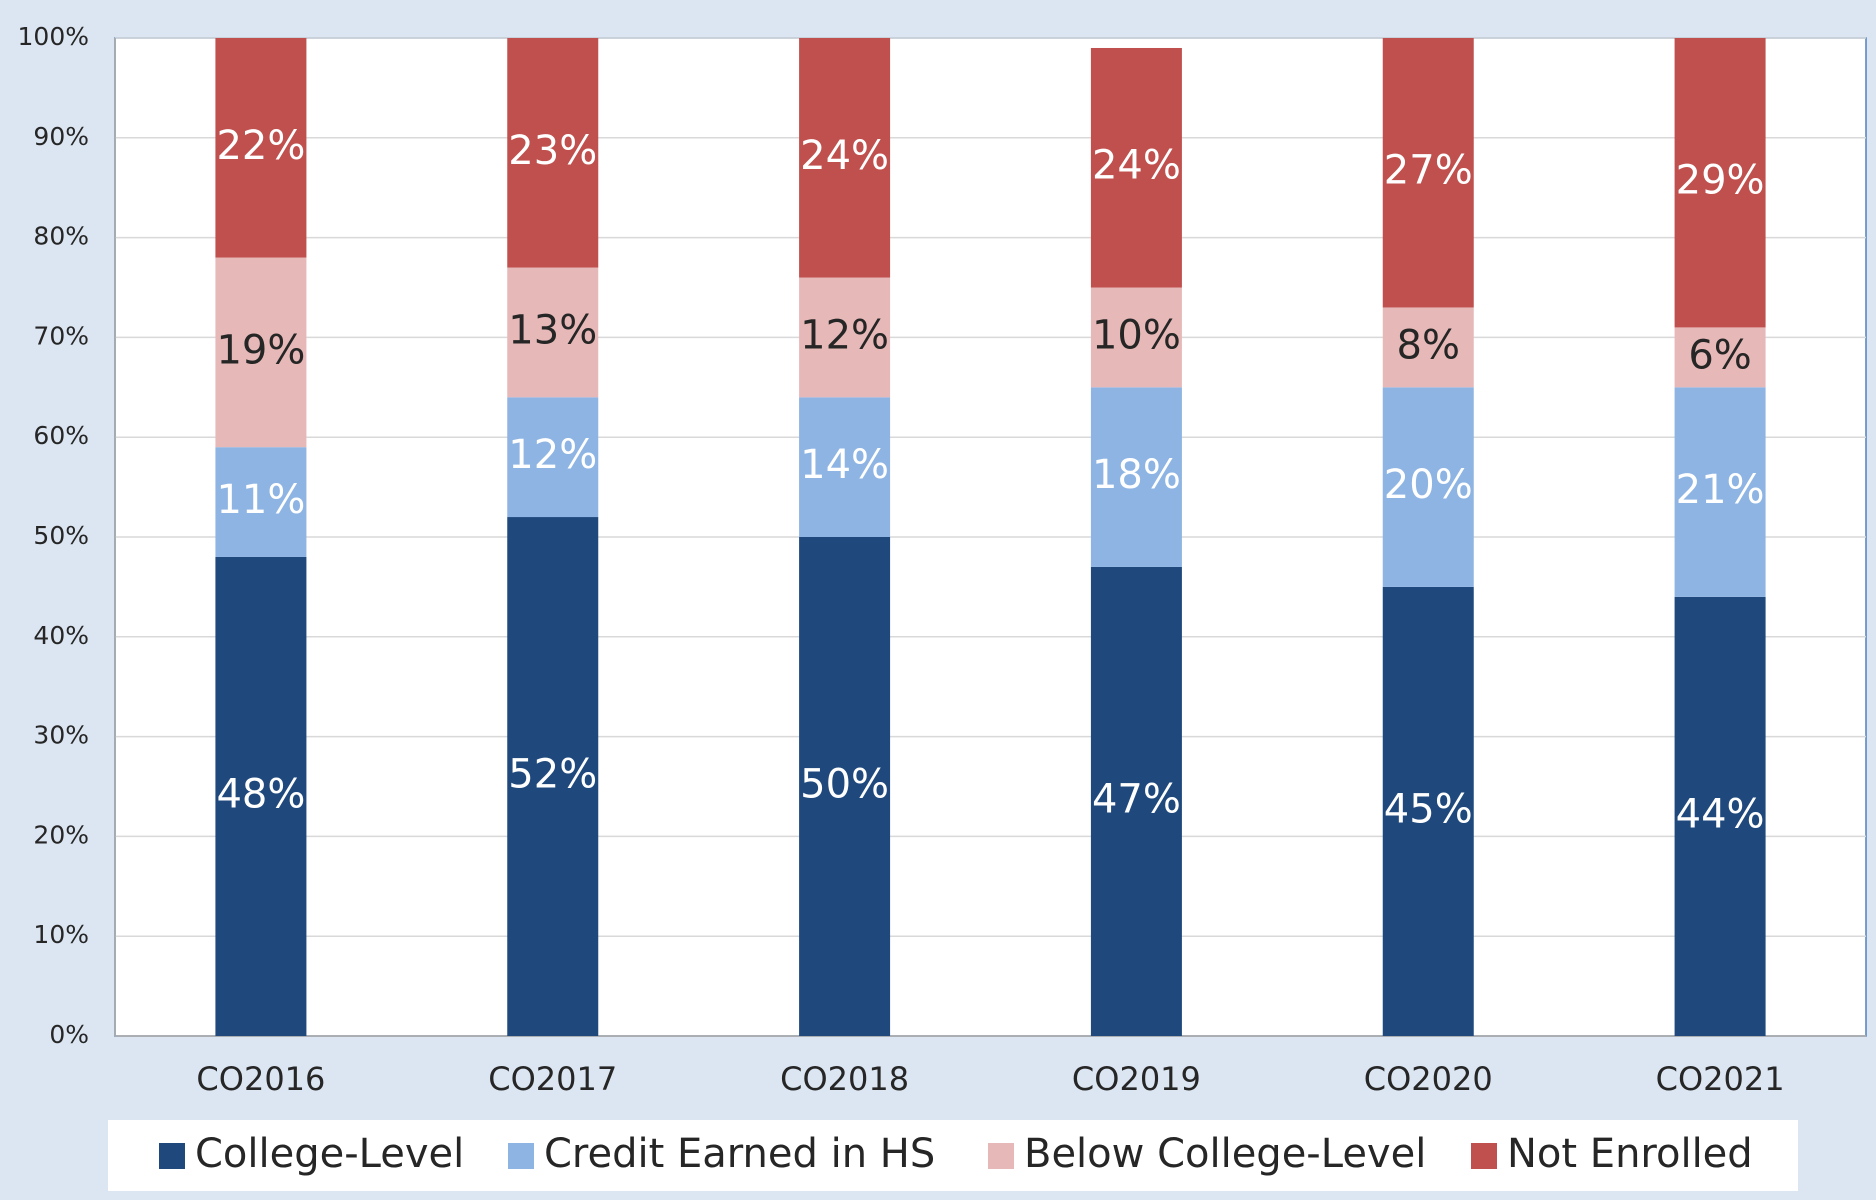  I want to click on value-label: 27%, so click(1428, 171).